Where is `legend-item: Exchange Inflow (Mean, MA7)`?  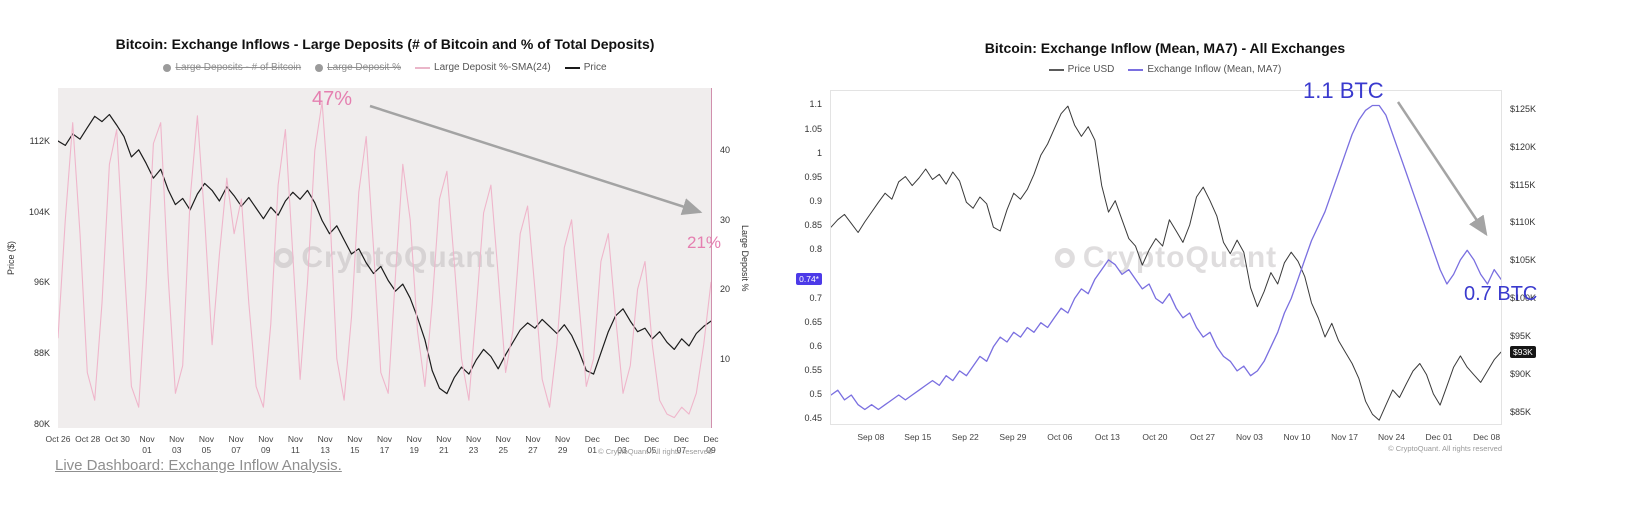 legend-item: Exchange Inflow (Mean, MA7) is located at coordinates (1204, 69).